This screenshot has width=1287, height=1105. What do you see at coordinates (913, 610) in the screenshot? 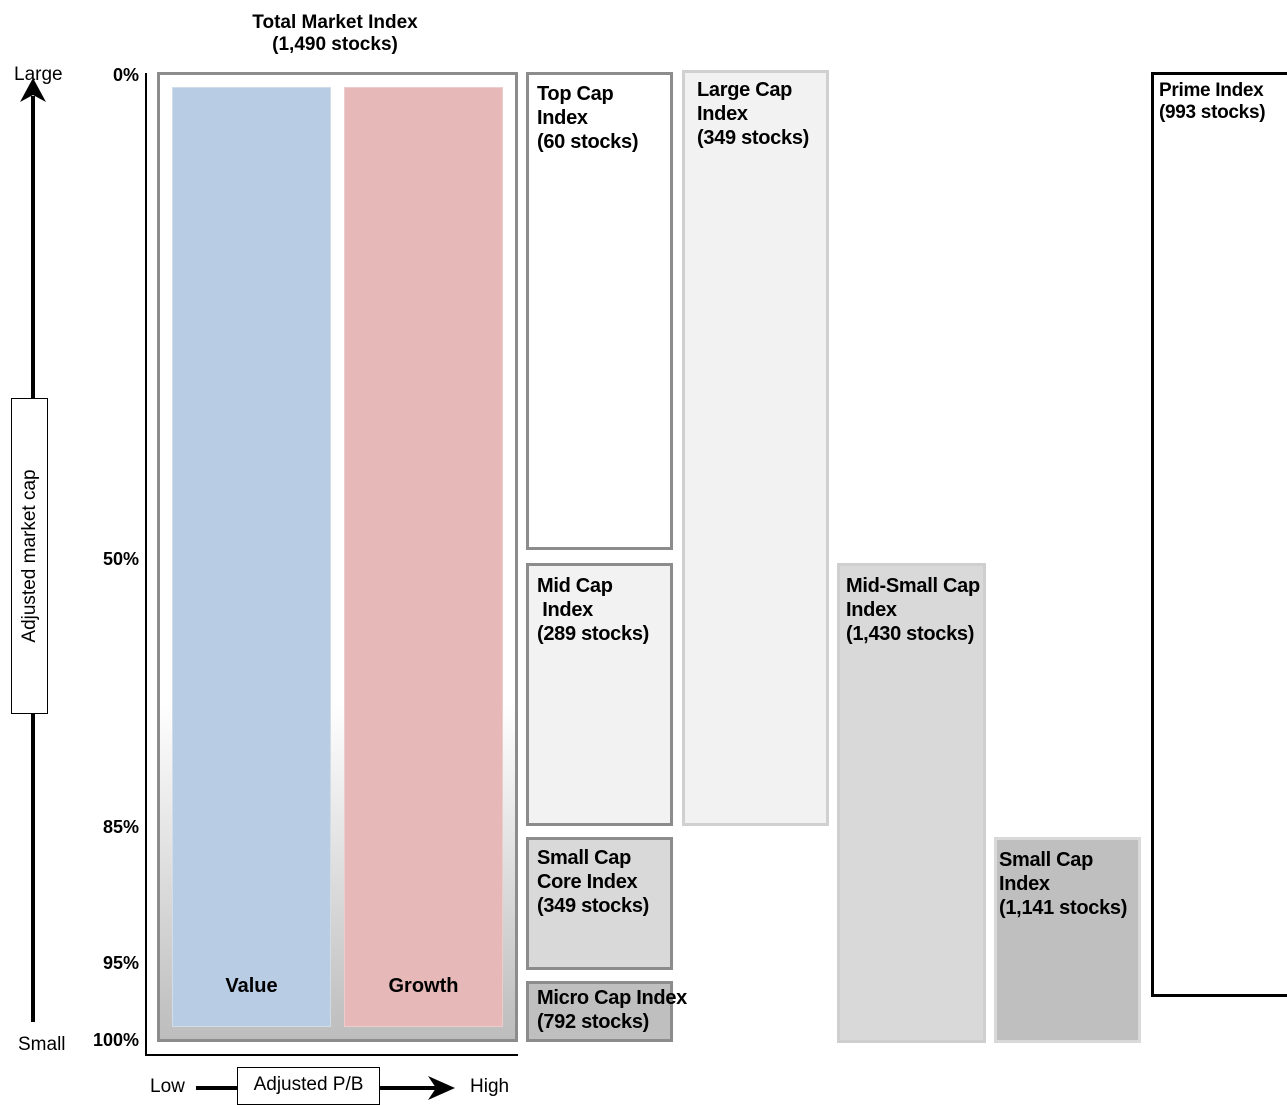
I see `mid-small-cap-label: Mid-Small Cap Index (1,430 stocks)` at bounding box center [913, 610].